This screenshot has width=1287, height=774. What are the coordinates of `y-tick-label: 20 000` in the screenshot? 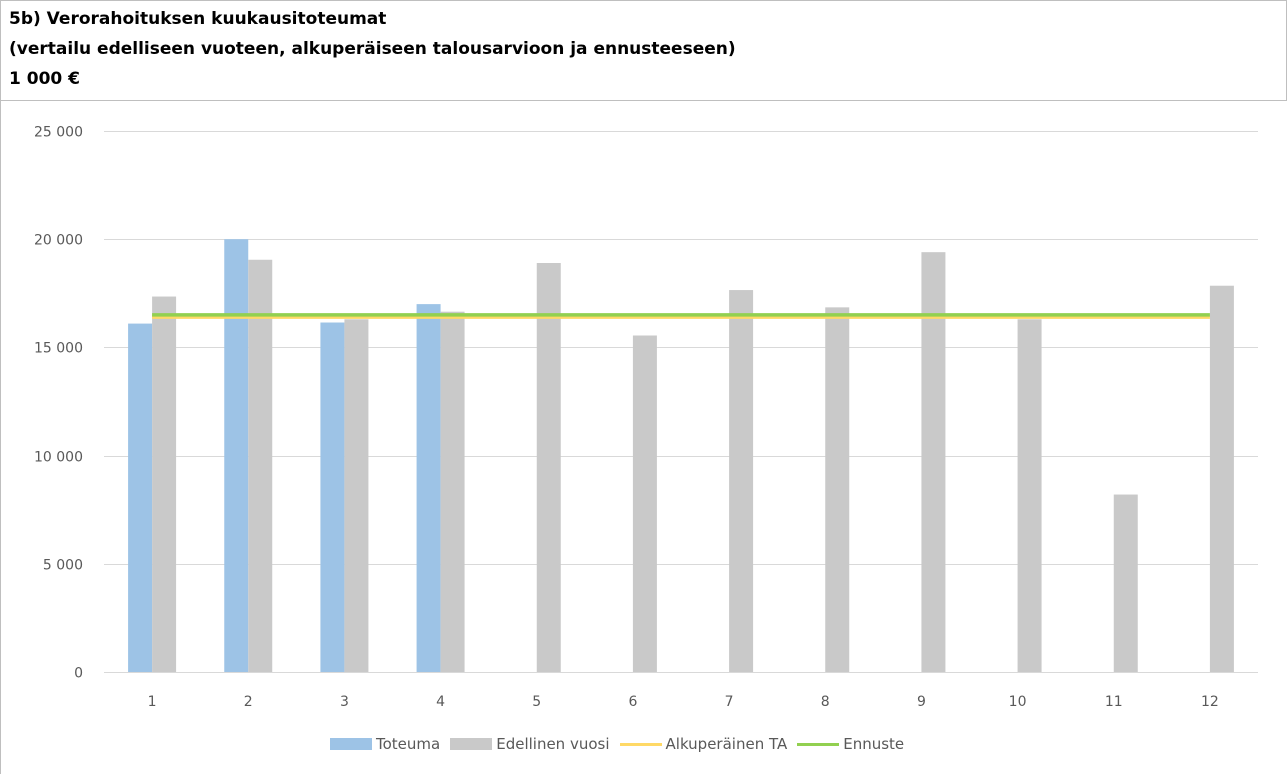 It's located at (58, 241).